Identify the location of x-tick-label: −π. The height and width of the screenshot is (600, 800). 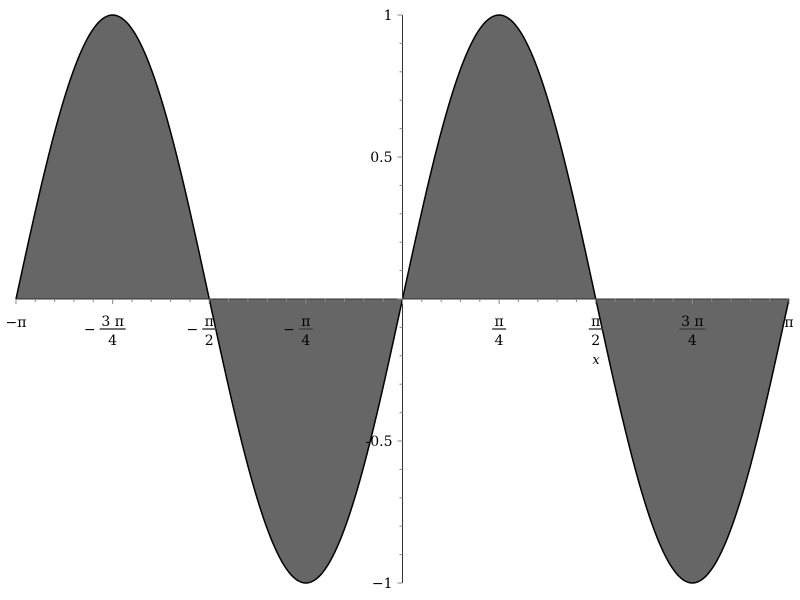
(16, 323).